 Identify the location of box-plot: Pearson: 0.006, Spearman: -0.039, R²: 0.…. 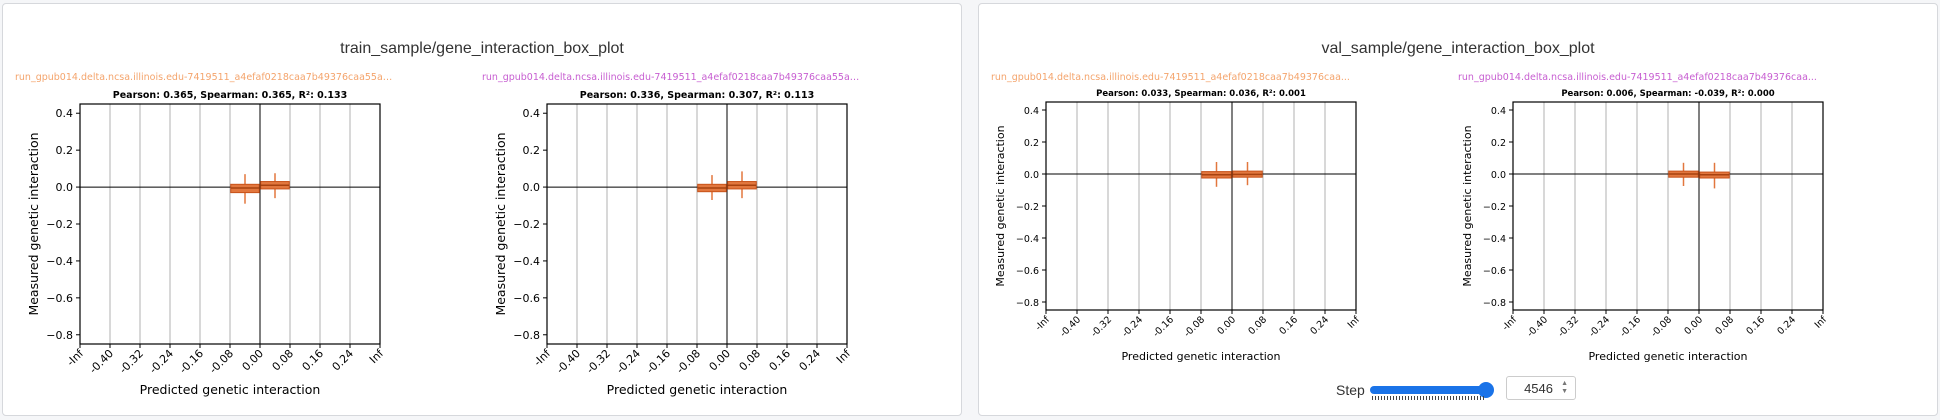
(1645, 226).